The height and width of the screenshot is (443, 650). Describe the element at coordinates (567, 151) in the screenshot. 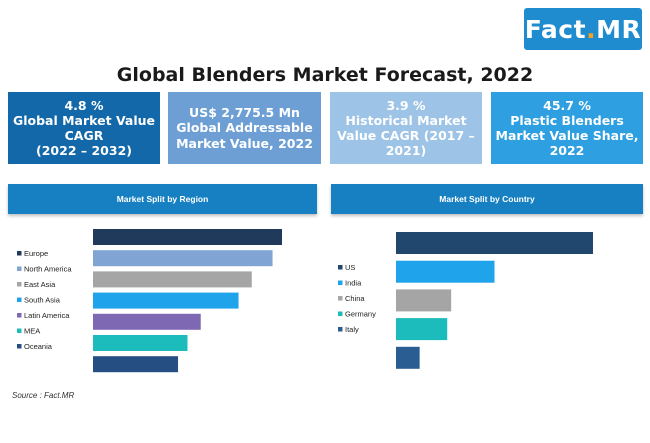

I see `kpi-card-line: 2022` at that location.